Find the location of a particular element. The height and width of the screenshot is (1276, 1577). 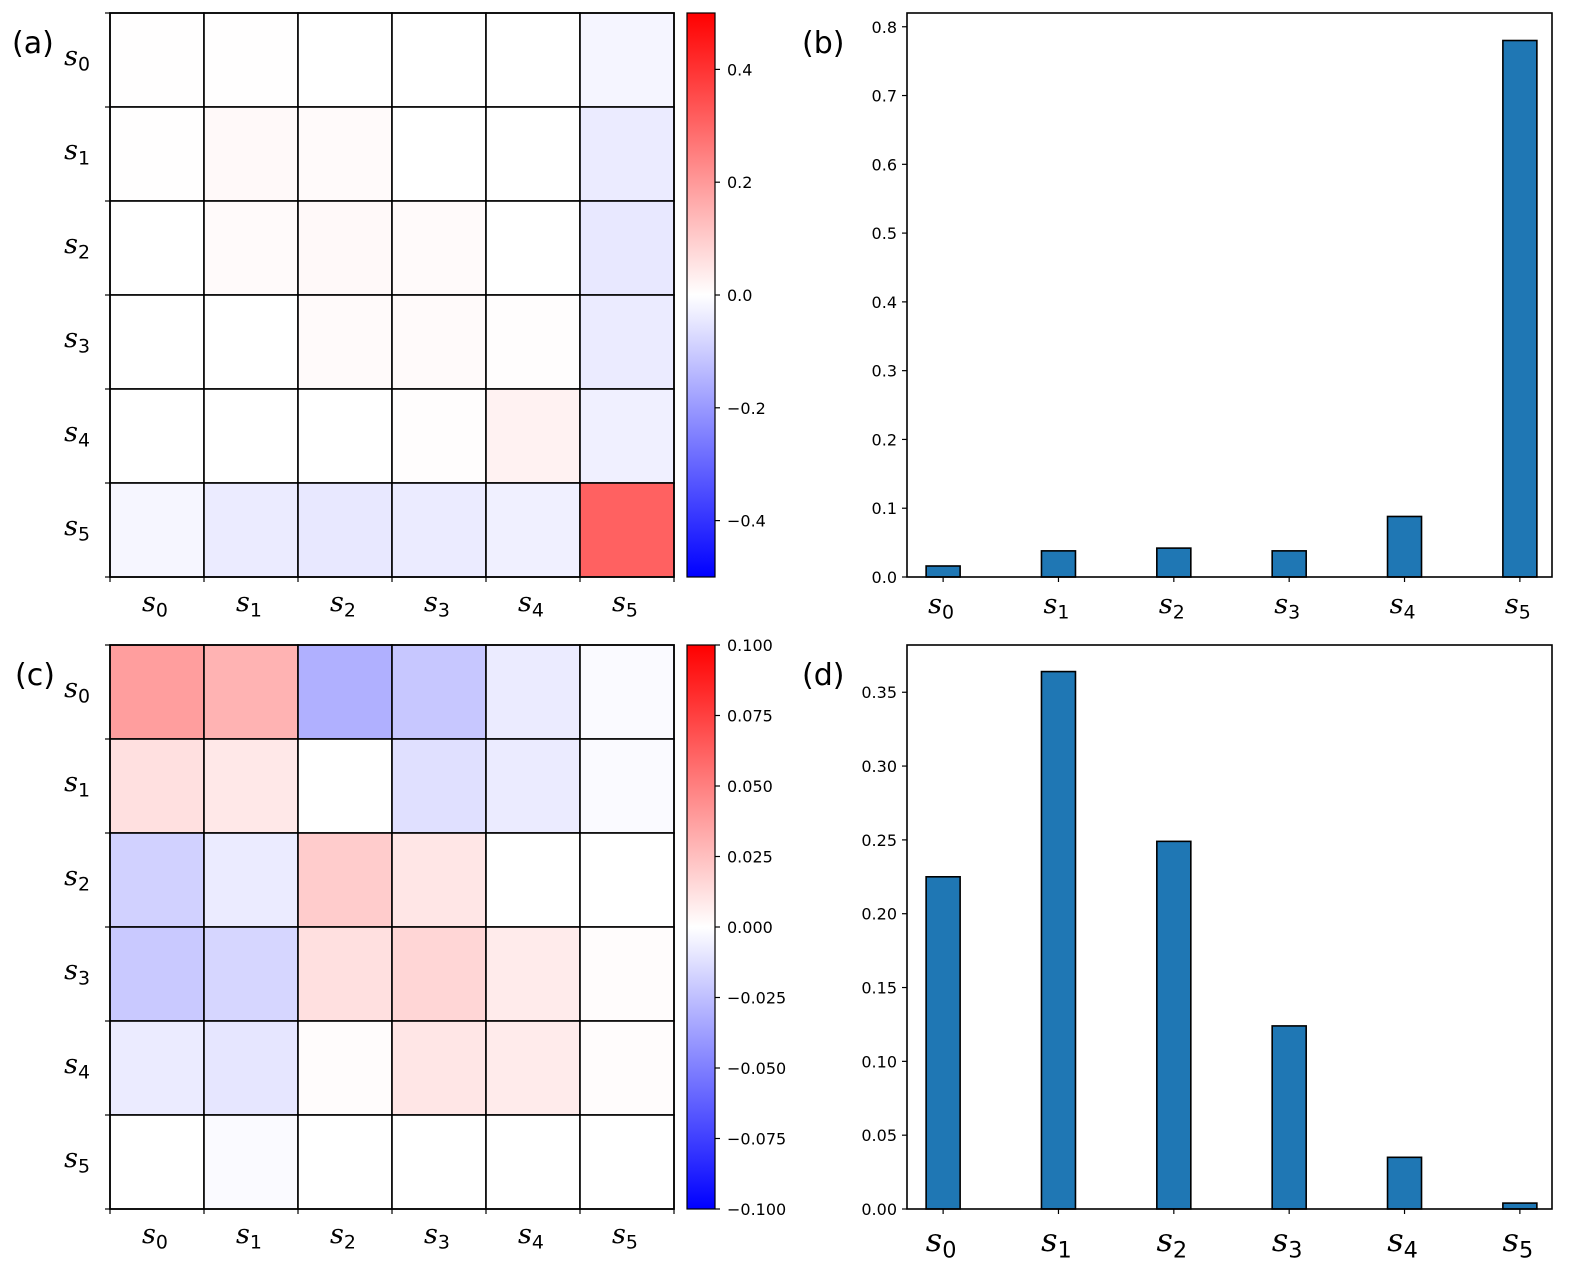

panel-label-c: (c) is located at coordinates (35, 675).